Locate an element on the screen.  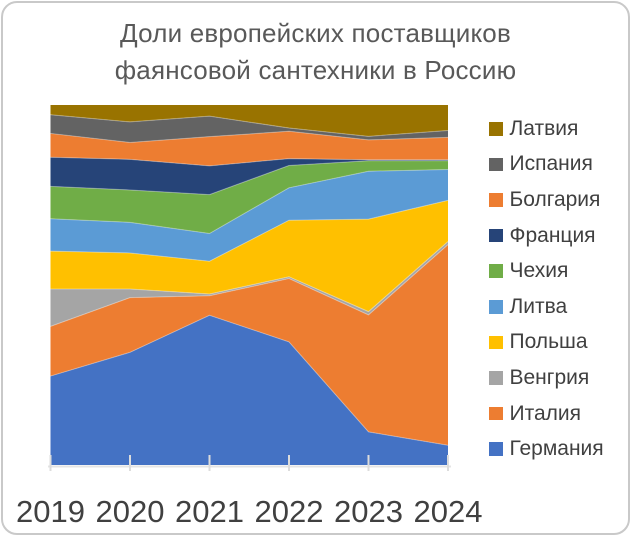
year-label: 2019 is located at coordinates (50, 511).